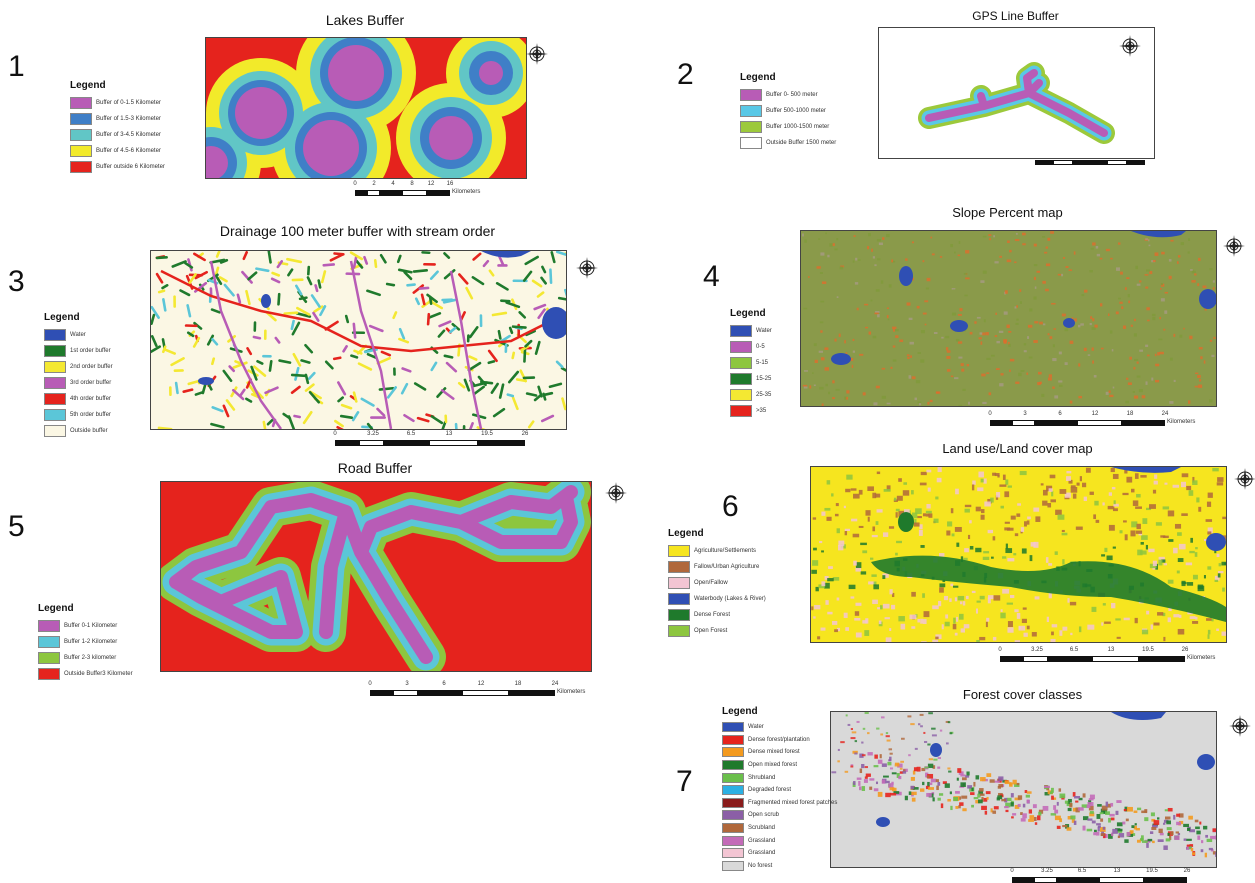 The width and height of the screenshot is (1255, 883). What do you see at coordinates (1047, 871) in the screenshot?
I see `scale-tick-label: 3.25` at bounding box center [1047, 871].